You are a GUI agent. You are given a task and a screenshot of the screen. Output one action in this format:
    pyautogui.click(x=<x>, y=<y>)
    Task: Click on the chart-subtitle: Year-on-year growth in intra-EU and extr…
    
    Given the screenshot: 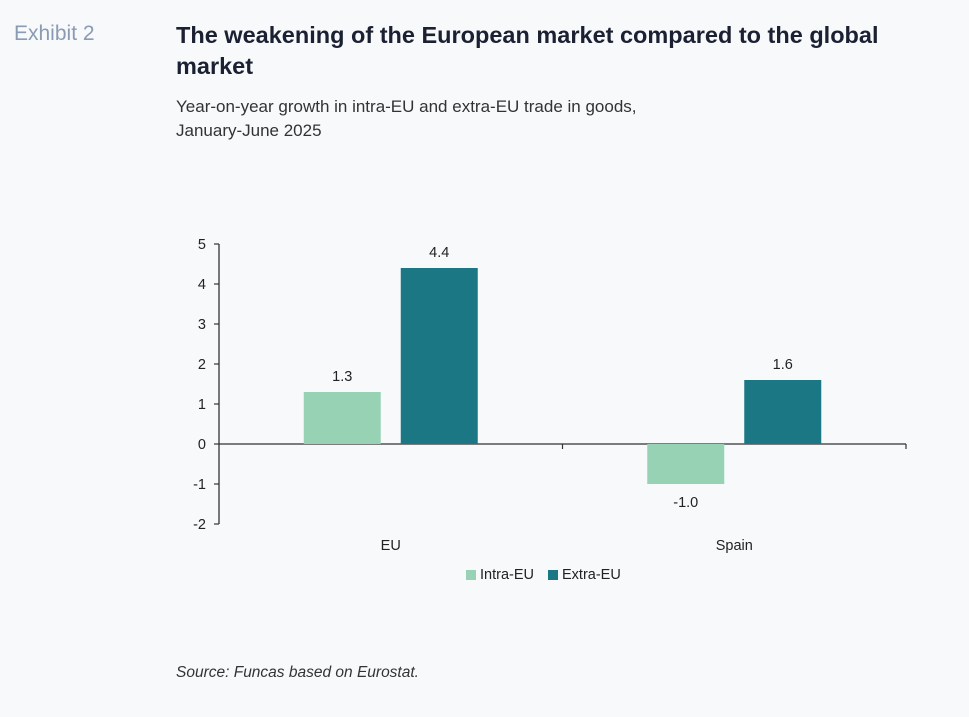 What is the action you would take?
    pyautogui.click(x=526, y=119)
    